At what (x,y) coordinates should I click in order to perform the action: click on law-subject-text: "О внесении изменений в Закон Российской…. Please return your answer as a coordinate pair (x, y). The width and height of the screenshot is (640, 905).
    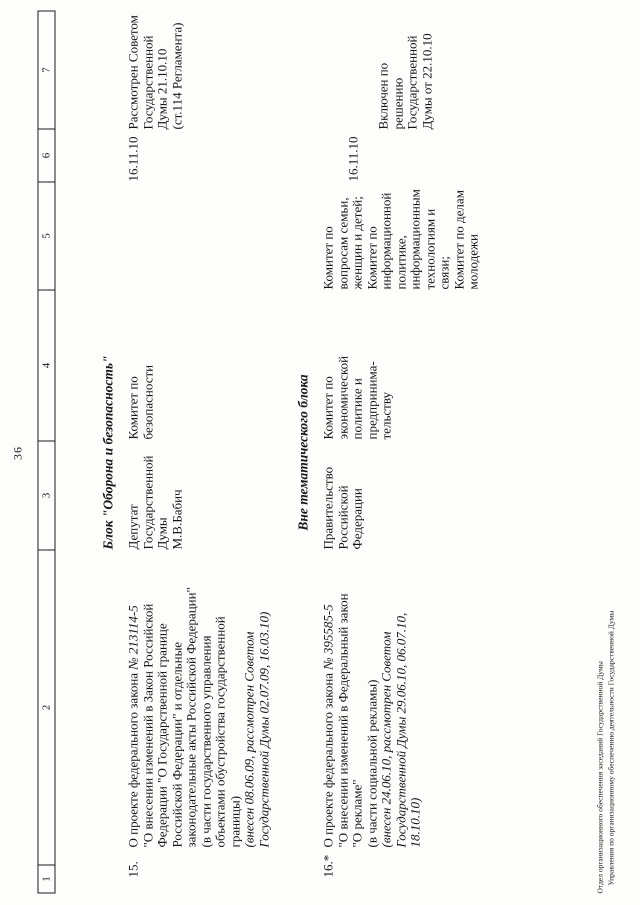
    Looking at the image, I should click on (190, 716).